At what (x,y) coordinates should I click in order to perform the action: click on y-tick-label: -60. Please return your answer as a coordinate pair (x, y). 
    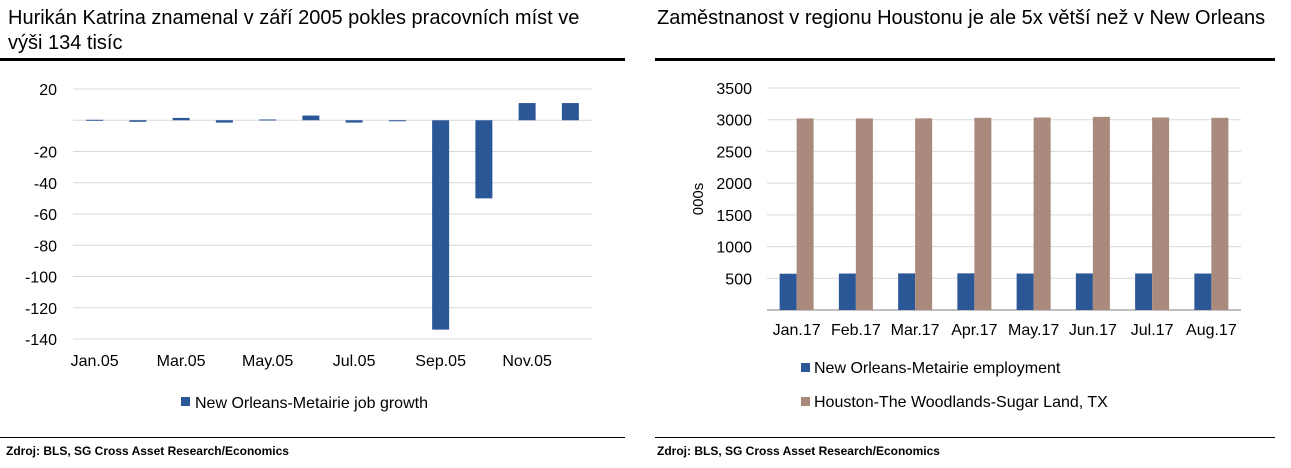
    Looking at the image, I should click on (45, 215).